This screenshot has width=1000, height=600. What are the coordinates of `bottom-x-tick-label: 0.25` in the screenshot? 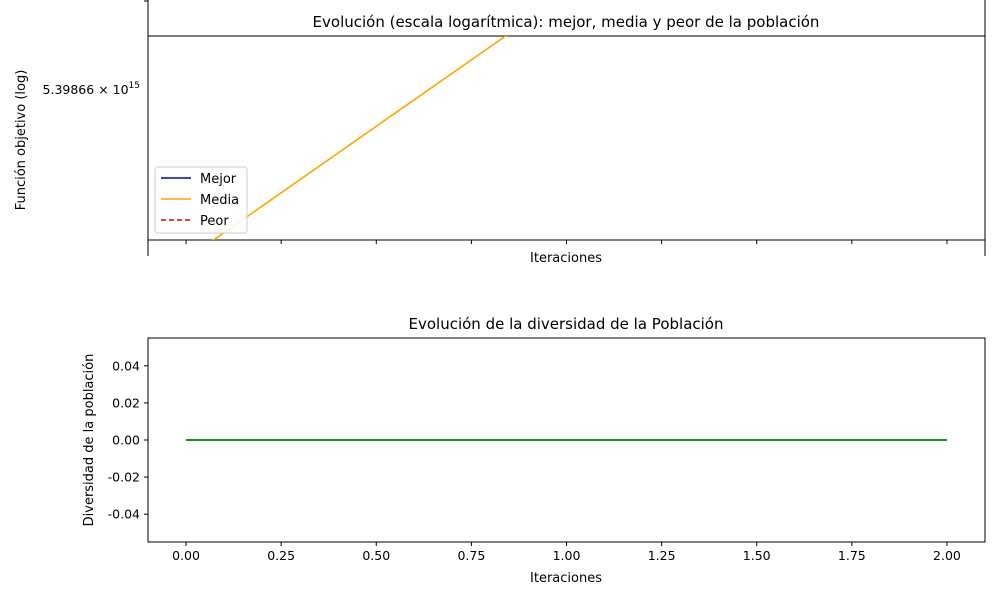 It's located at (281, 555).